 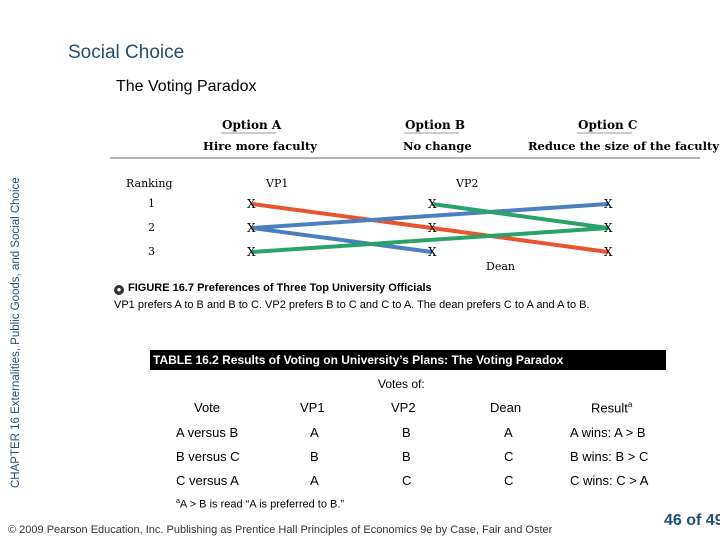 I want to click on table-footnote: aA > B is read “A is preferred to B.”, so click(x=260, y=504).